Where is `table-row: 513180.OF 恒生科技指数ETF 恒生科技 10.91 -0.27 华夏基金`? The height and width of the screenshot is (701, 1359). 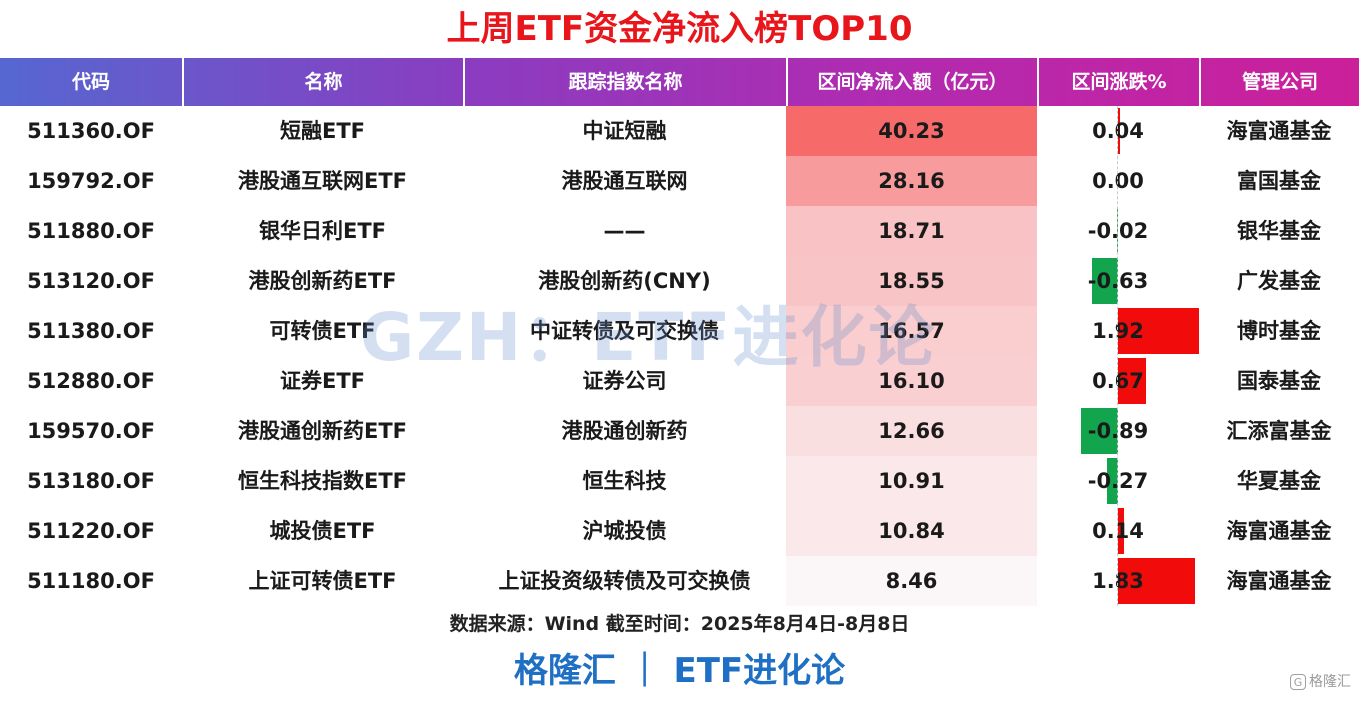 table-row: 513180.OF 恒生科技指数ETF 恒生科技 10.91 -0.27 华夏基金 is located at coordinates (679, 481).